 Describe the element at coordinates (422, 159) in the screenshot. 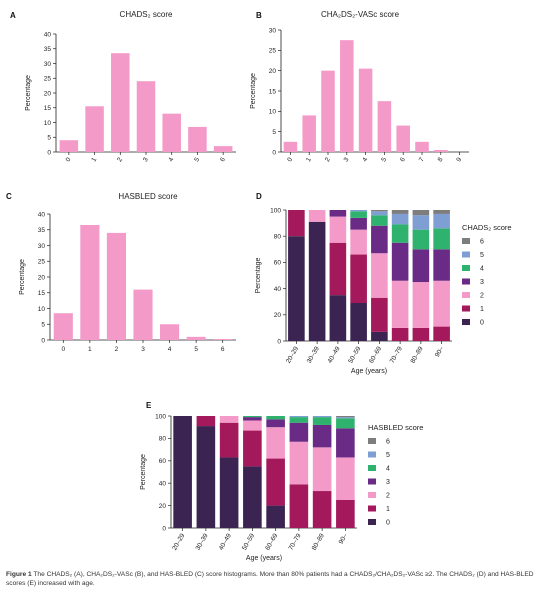

I see `x-tick-label: 7` at that location.